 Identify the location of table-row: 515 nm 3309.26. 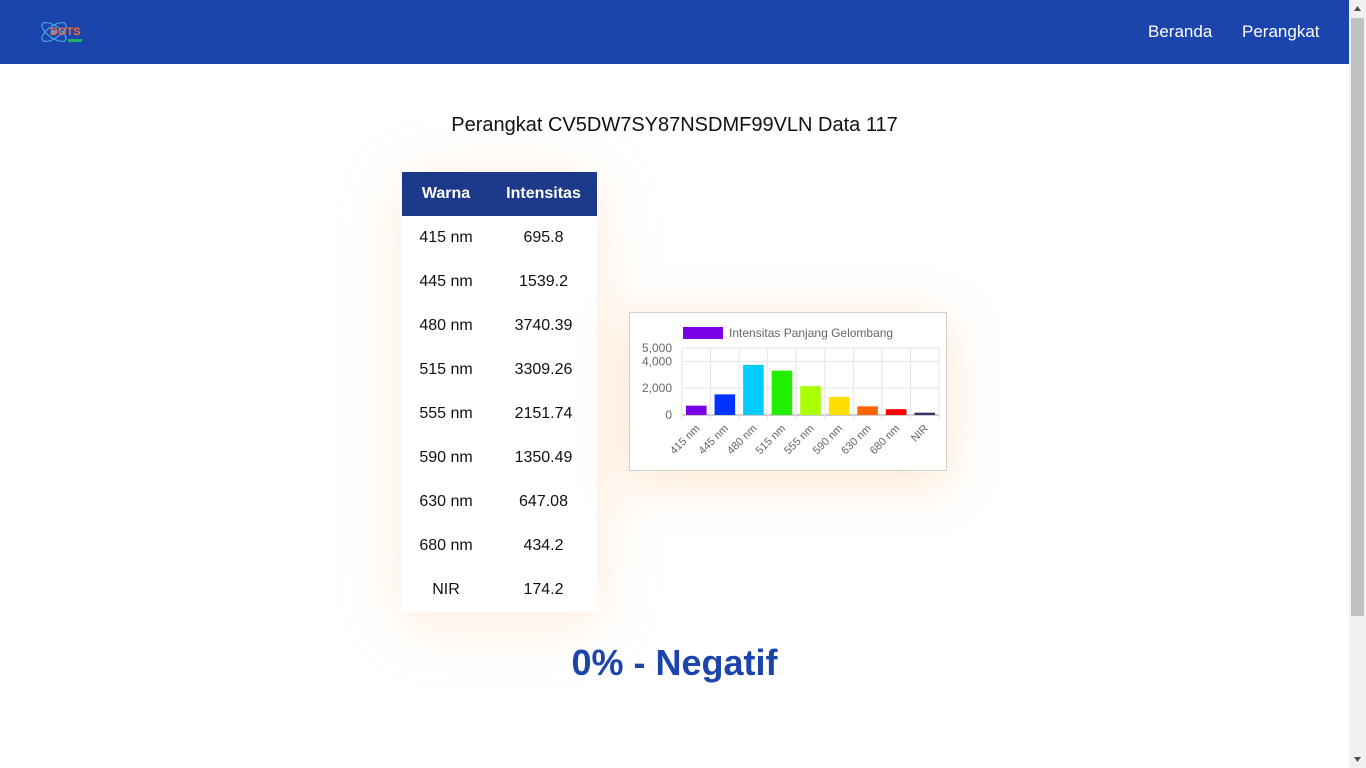
(499, 370).